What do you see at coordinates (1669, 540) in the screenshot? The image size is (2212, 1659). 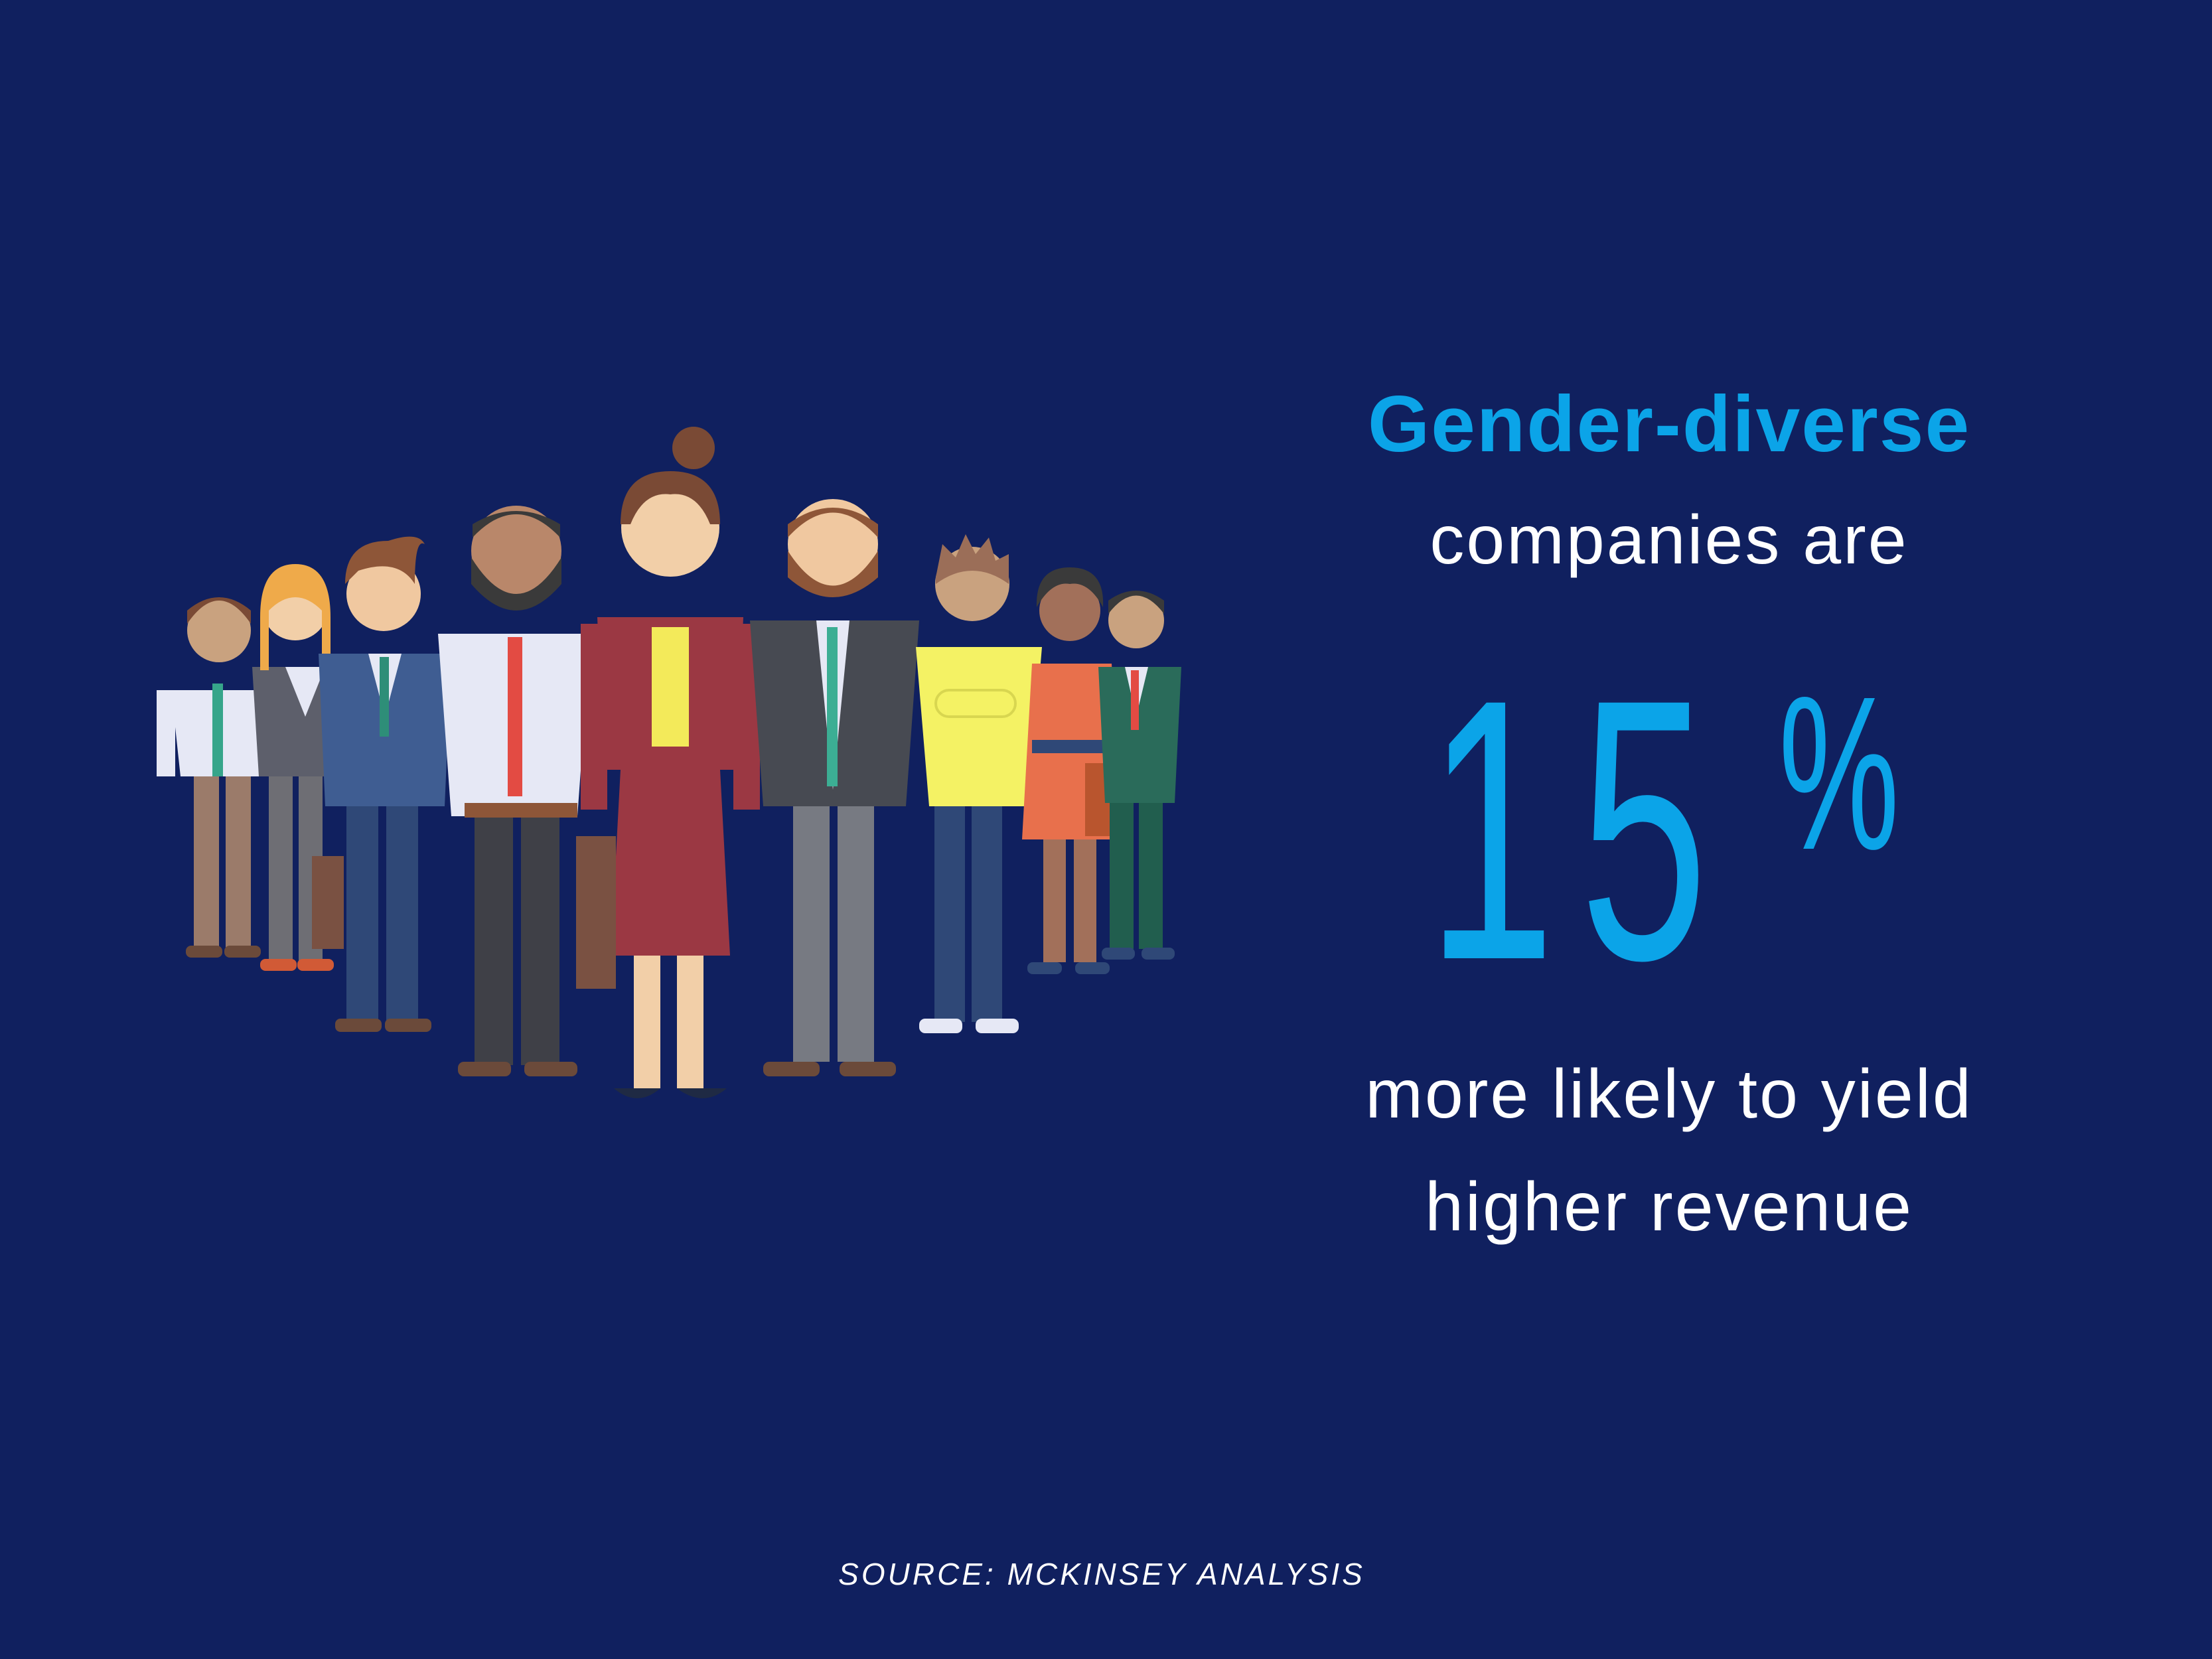 I see `headline-line-1: companies are` at bounding box center [1669, 540].